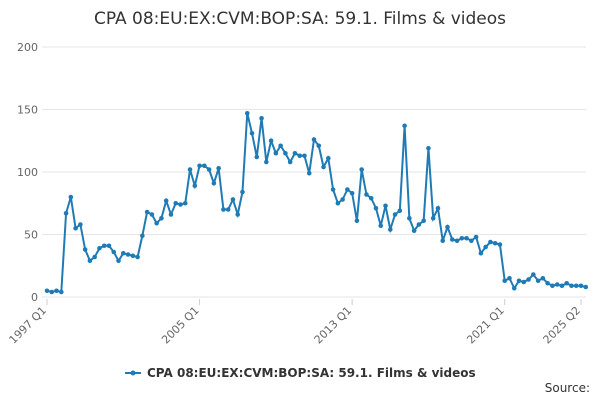 The height and width of the screenshot is (400, 600). I want to click on y-tick-label: 200, so click(27, 47).